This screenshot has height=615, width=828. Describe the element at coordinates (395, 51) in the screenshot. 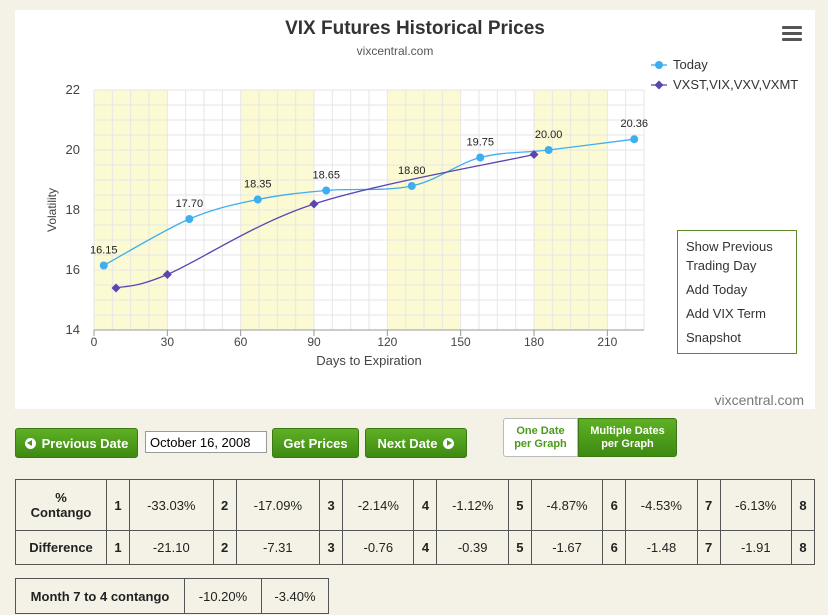

I see `chart-subtitle: vixcentral.com` at that location.